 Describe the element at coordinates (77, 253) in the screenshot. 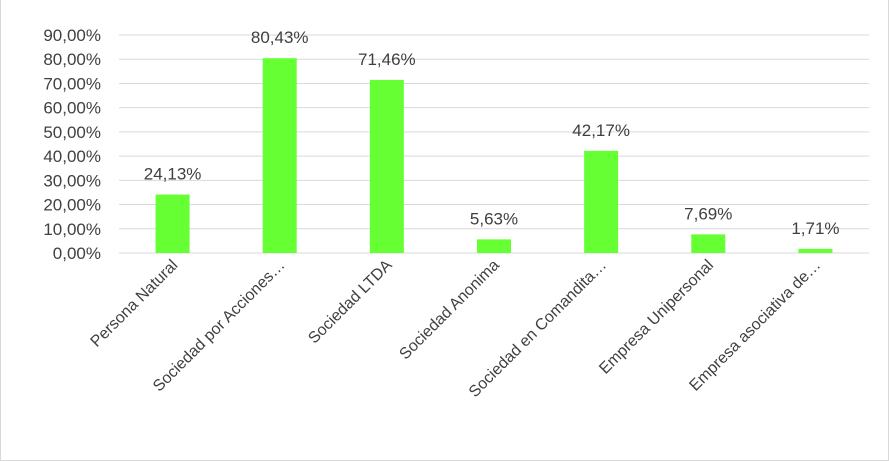

I see `y-tick-label: 0,00%` at that location.